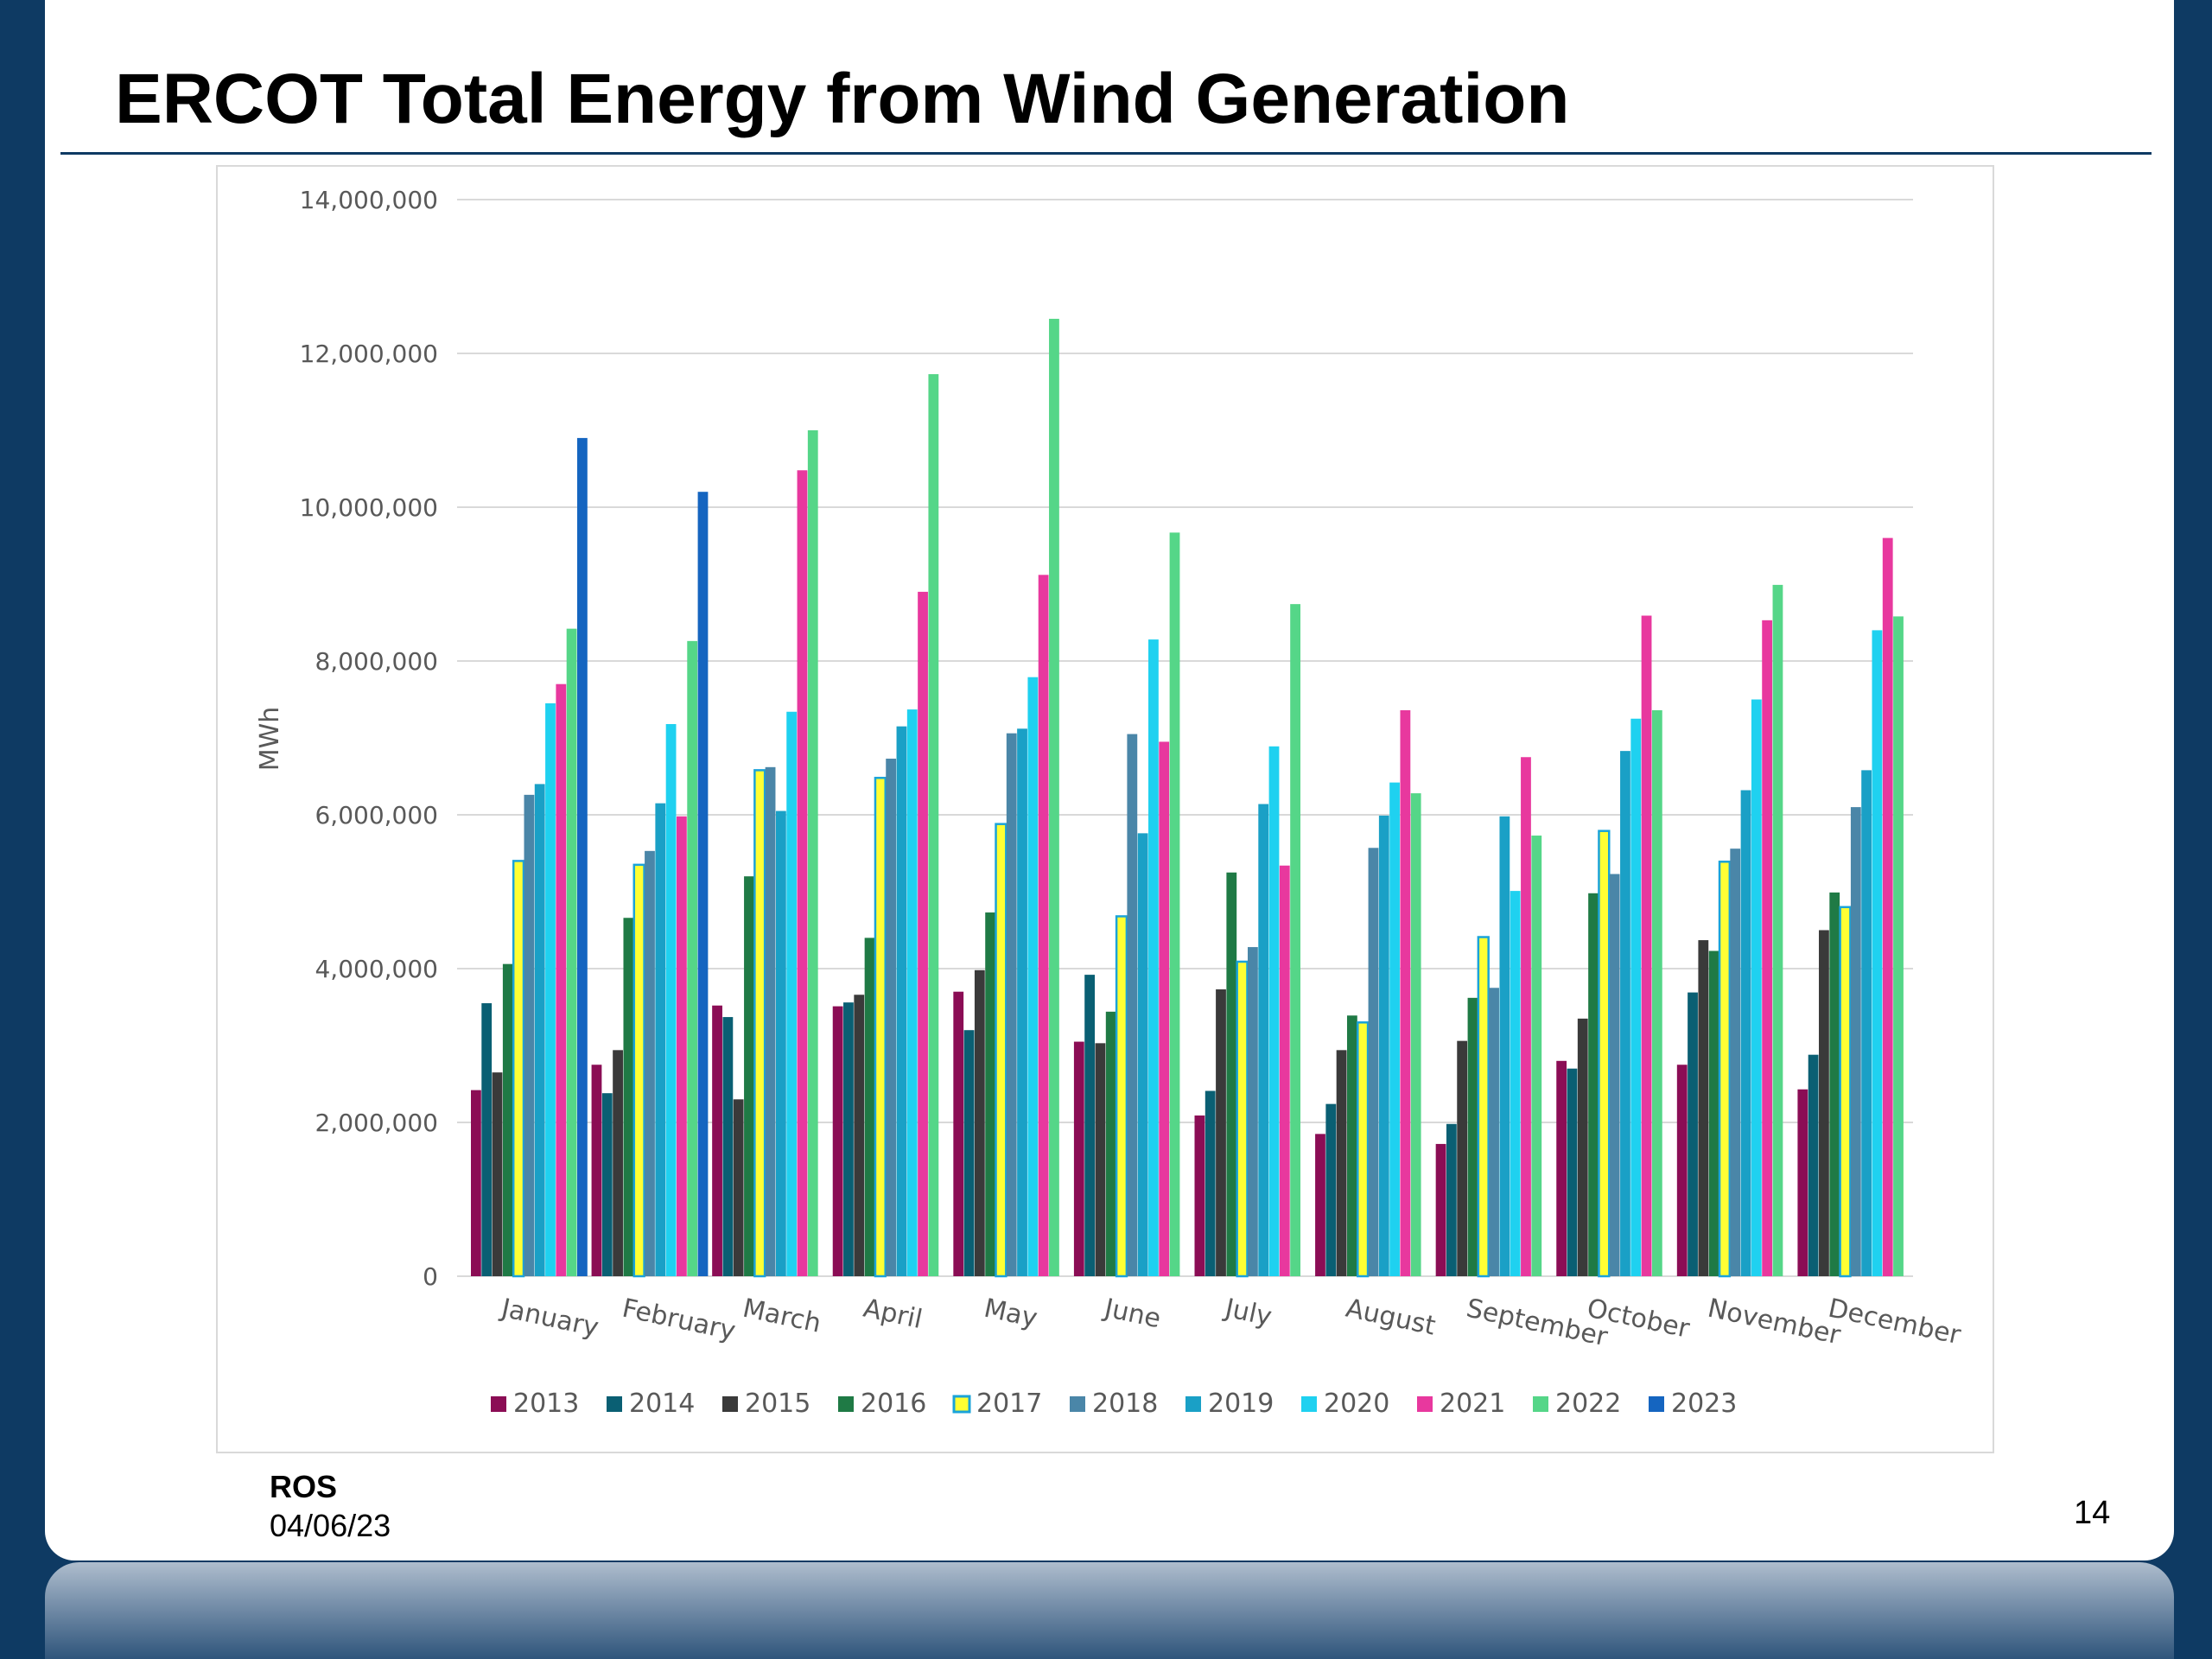 The width and height of the screenshot is (2212, 1659). I want to click on bar-2016-november, so click(1713, 1113).